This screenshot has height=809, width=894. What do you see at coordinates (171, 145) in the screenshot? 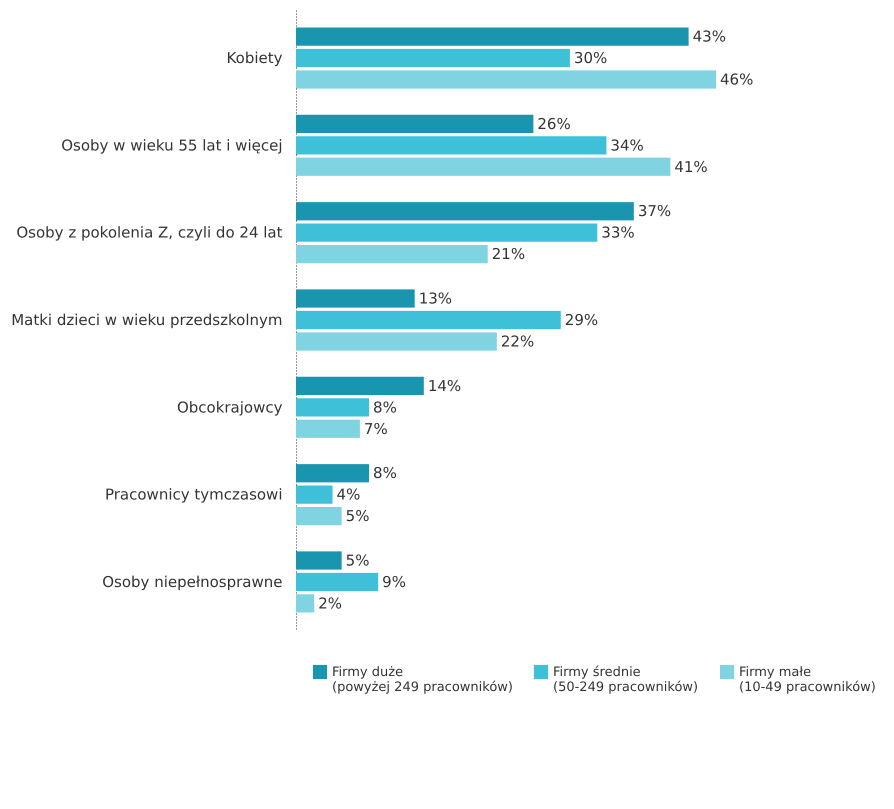
I see `y-tick-label: Osoby w wieku 55 lat i więcej` at bounding box center [171, 145].